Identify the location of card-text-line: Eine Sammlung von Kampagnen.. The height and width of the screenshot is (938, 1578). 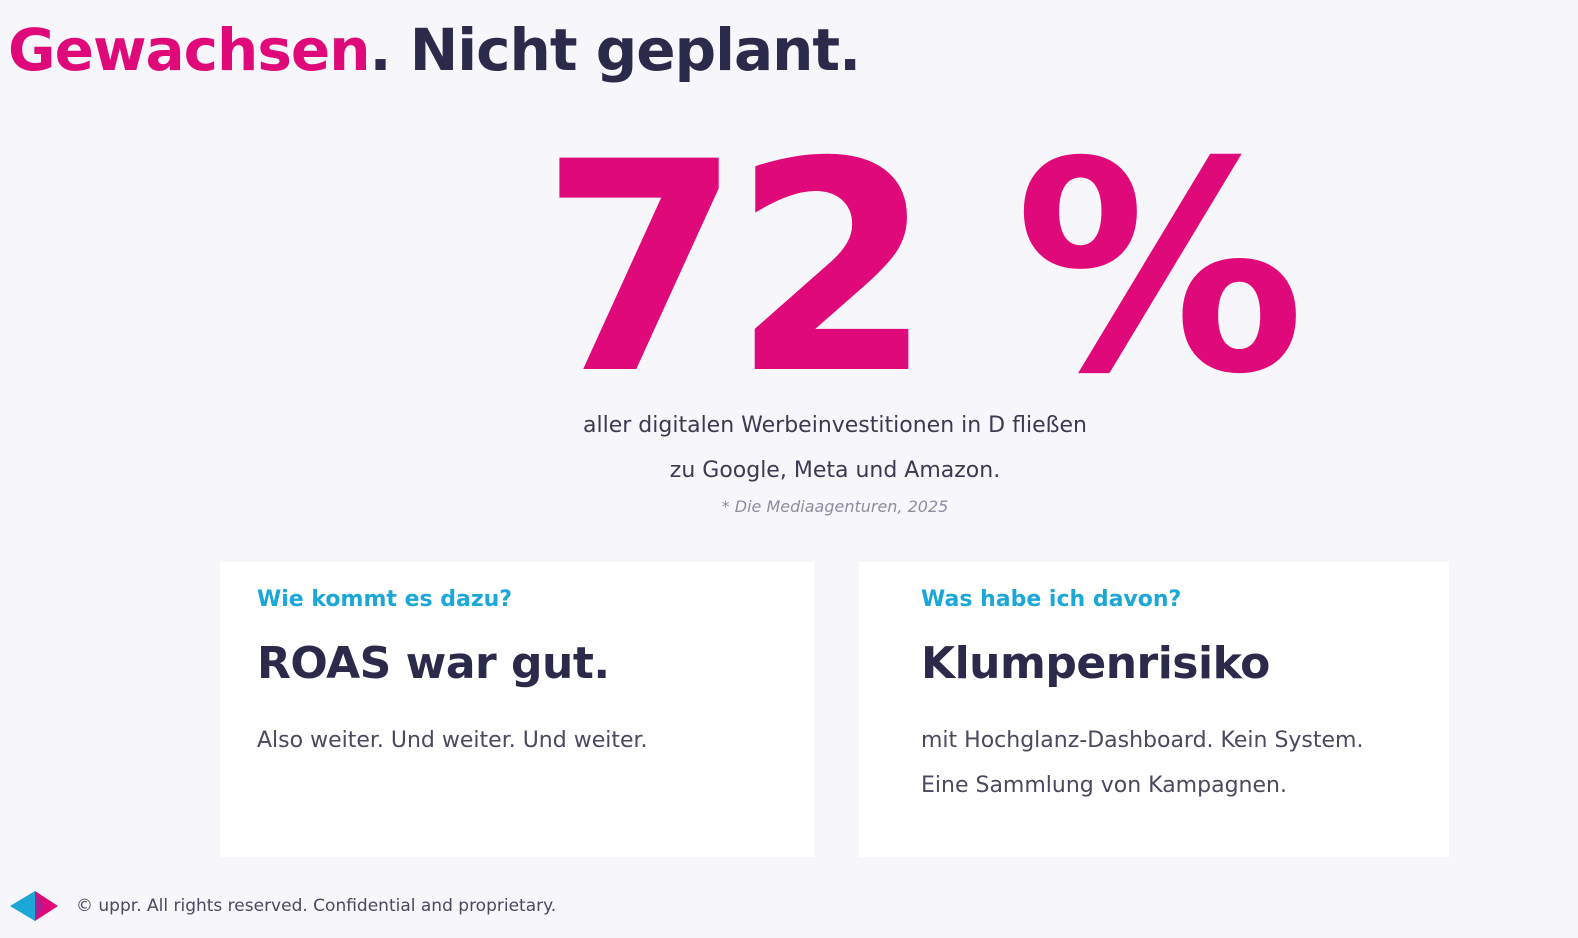
(1104, 785).